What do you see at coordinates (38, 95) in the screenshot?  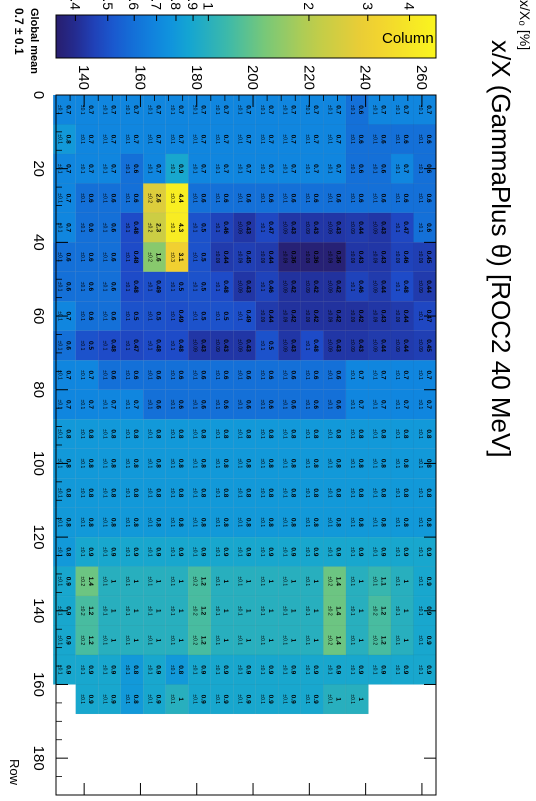 I see `x-tick-label: 0` at bounding box center [38, 95].